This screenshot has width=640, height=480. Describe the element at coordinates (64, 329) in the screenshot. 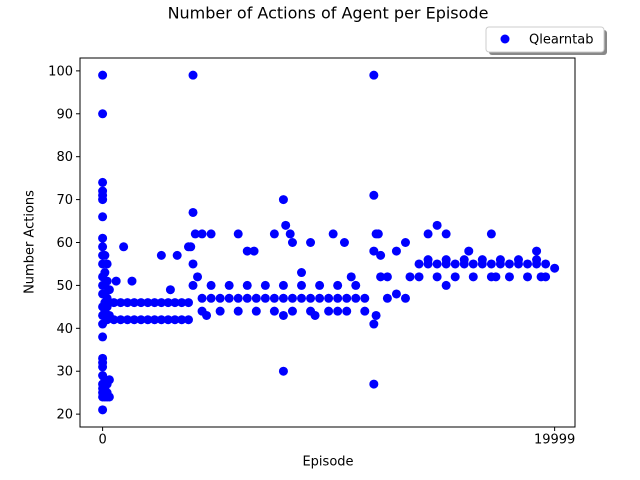

I see `y-tick-label: 40` at that location.